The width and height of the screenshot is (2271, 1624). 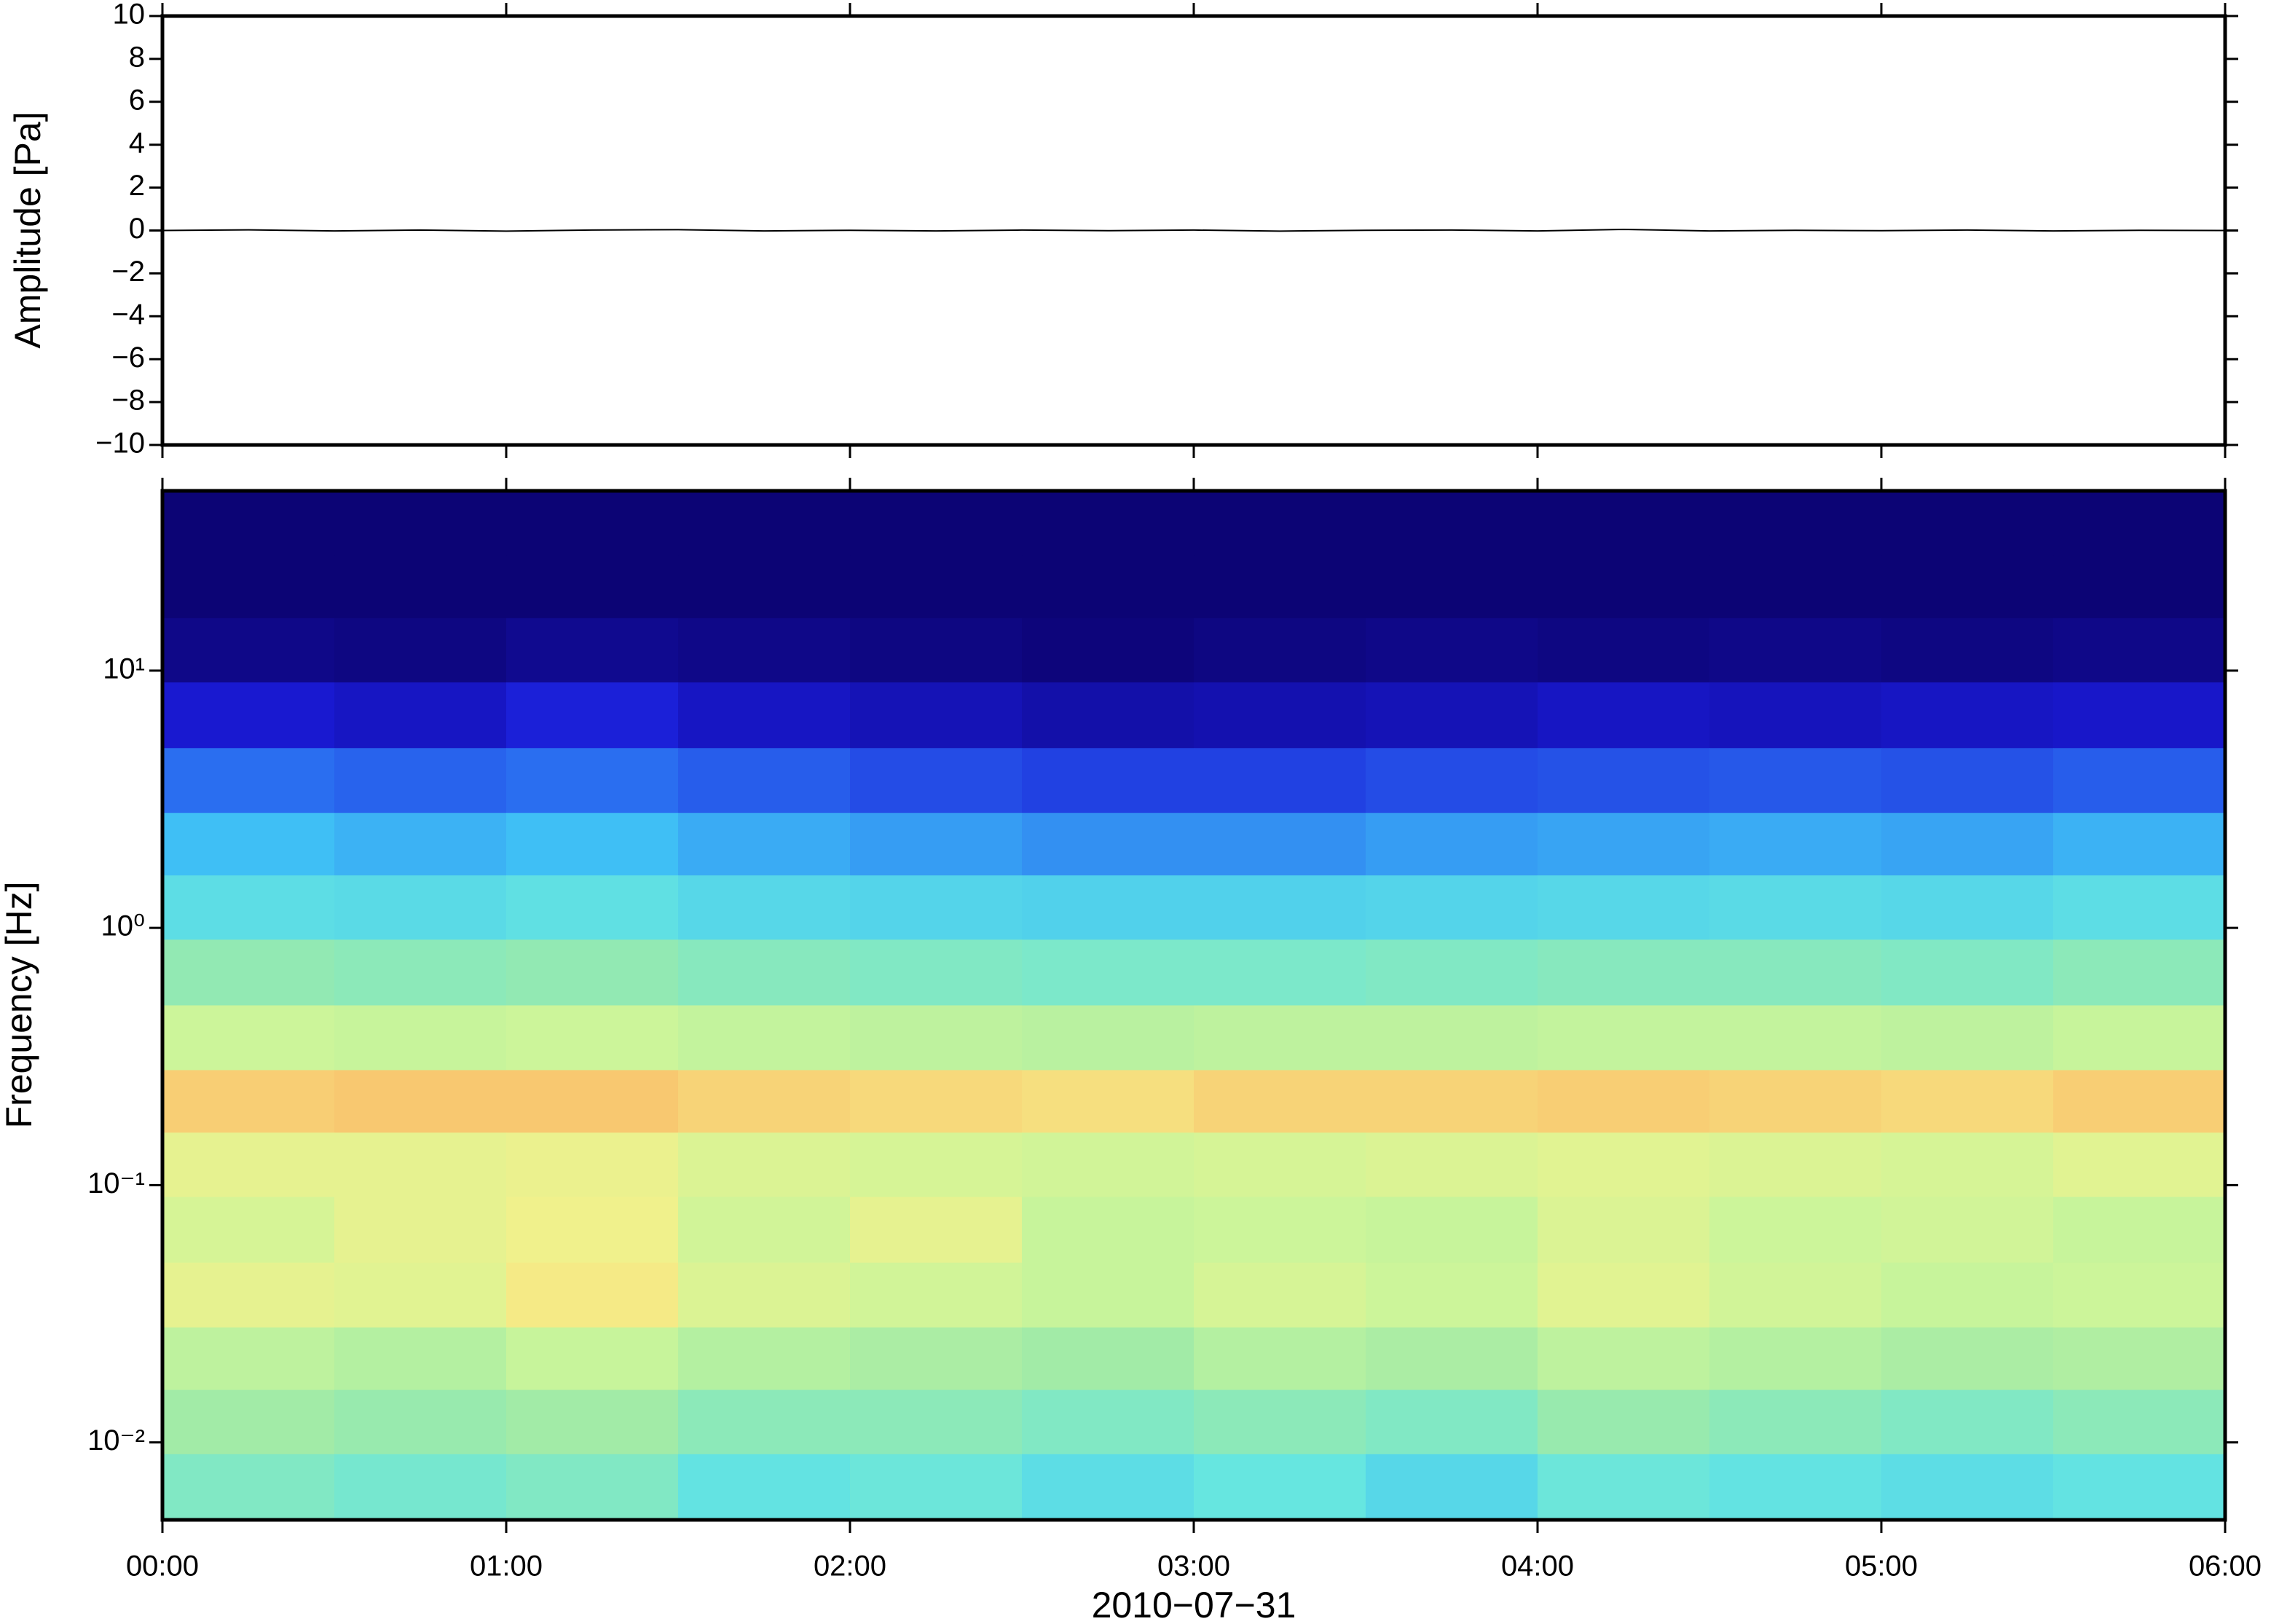 I want to click on y-tick-label: 10, so click(x=129, y=15).